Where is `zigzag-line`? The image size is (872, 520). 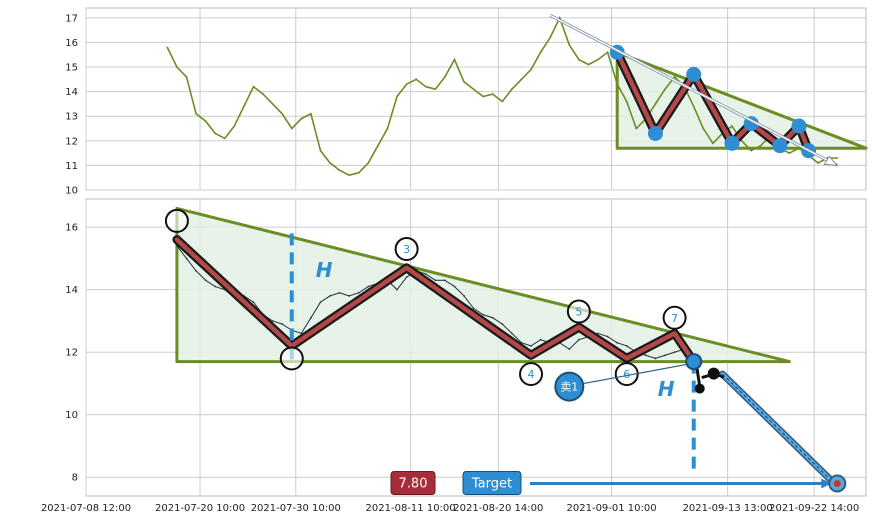 zigzag-line is located at coordinates (435, 300).